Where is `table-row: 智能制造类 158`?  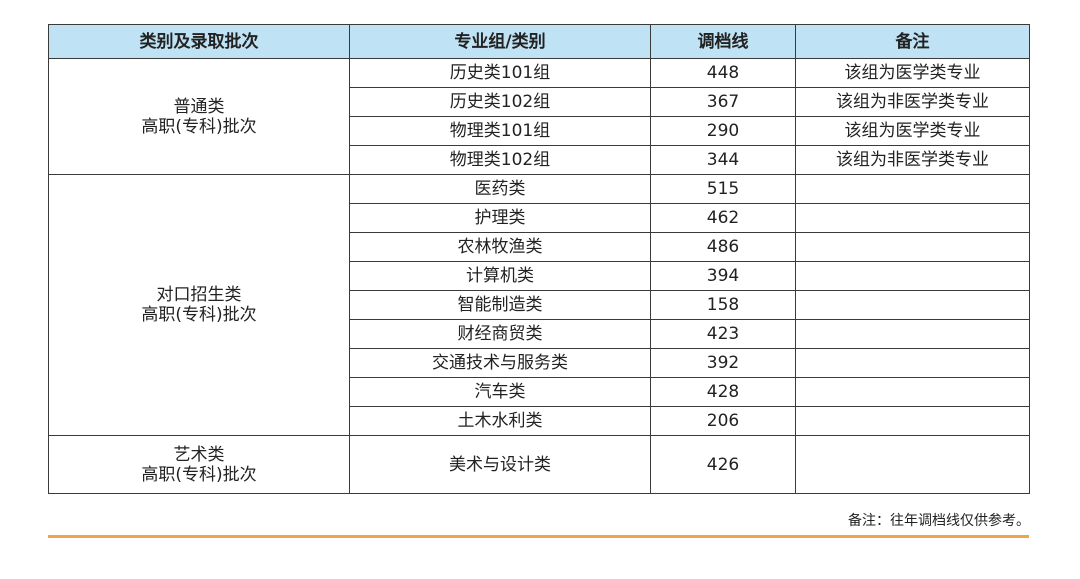 table-row: 智能制造类 158 is located at coordinates (539, 305).